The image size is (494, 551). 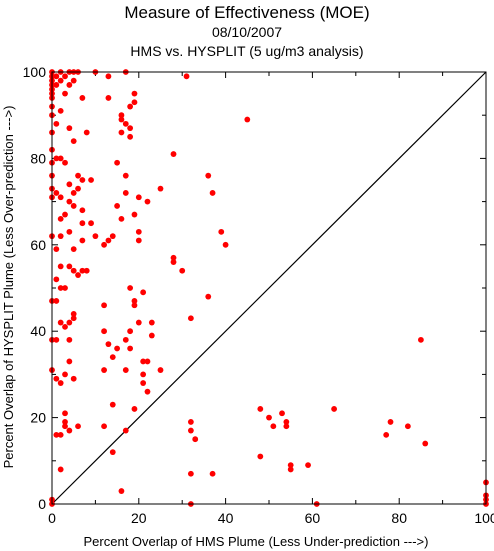 I want to click on y-tick-label: 0, so click(x=42, y=504).